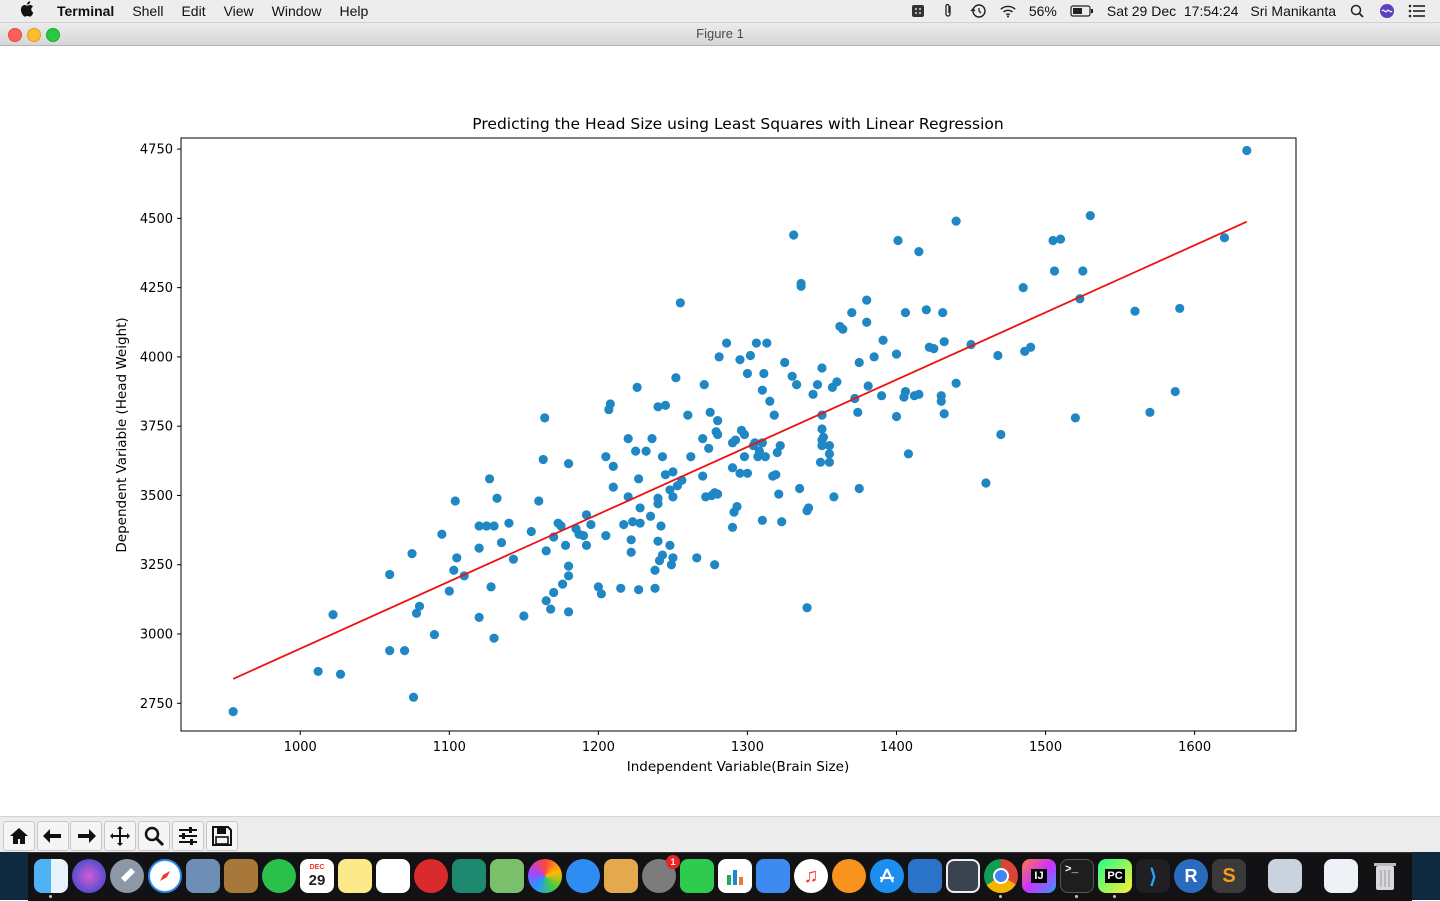  Describe the element at coordinates (279, 876) in the screenshot. I see `evernote-icon` at that location.